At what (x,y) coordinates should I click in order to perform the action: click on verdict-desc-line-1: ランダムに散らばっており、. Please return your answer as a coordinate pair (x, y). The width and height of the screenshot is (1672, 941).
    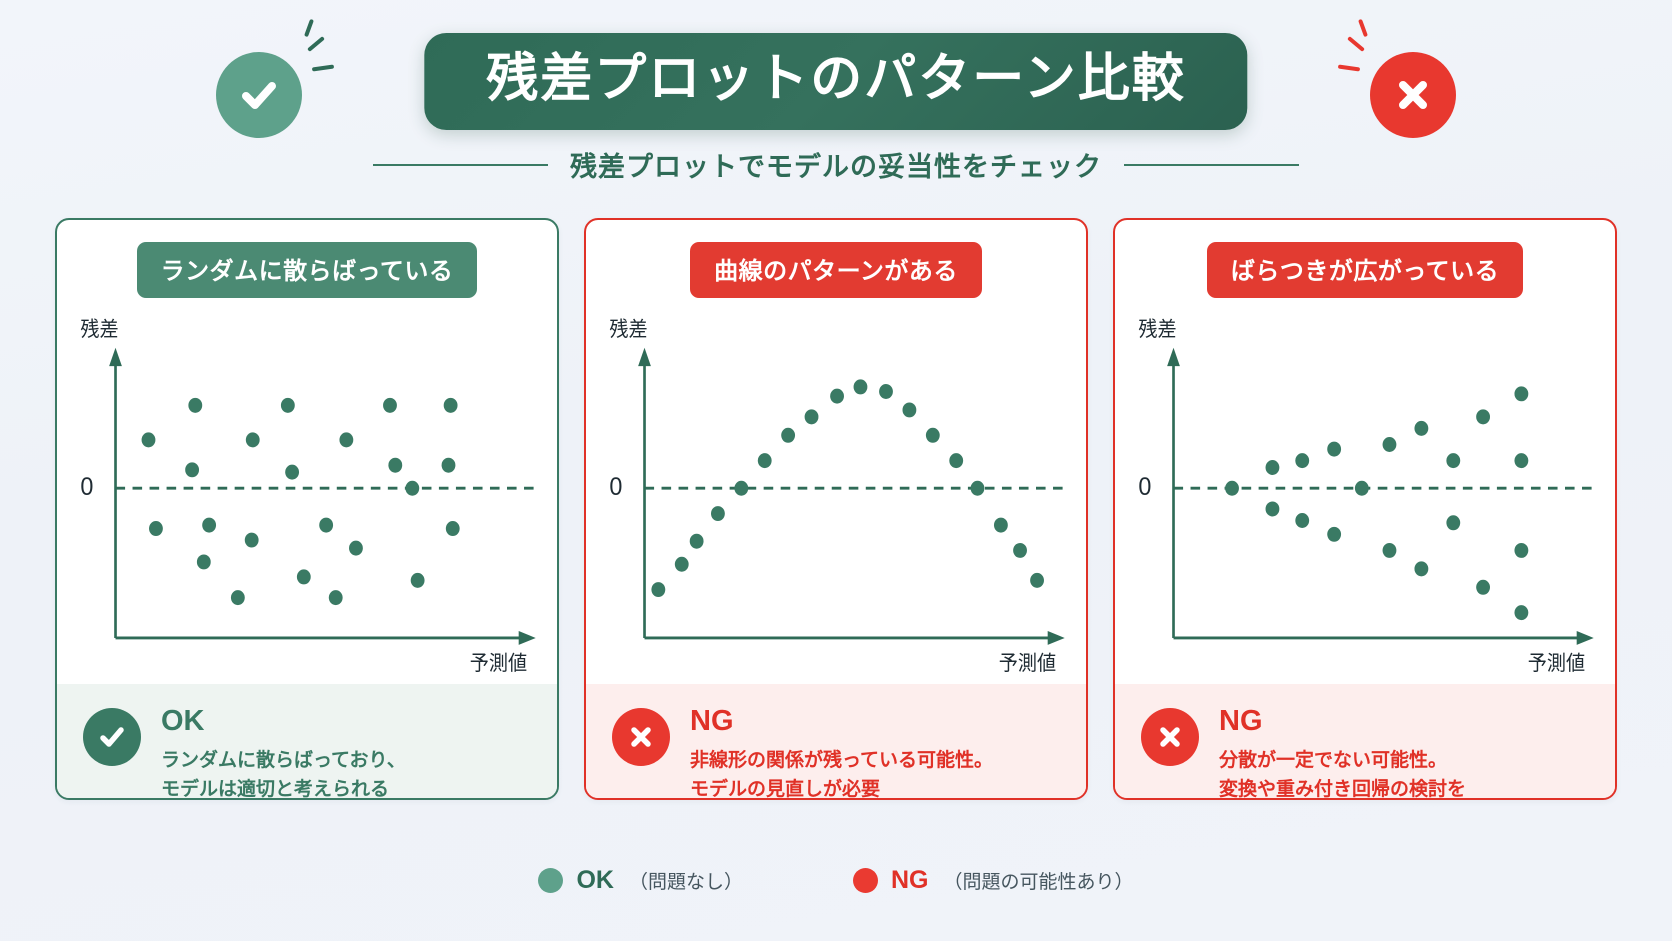
    Looking at the image, I should click on (283, 760).